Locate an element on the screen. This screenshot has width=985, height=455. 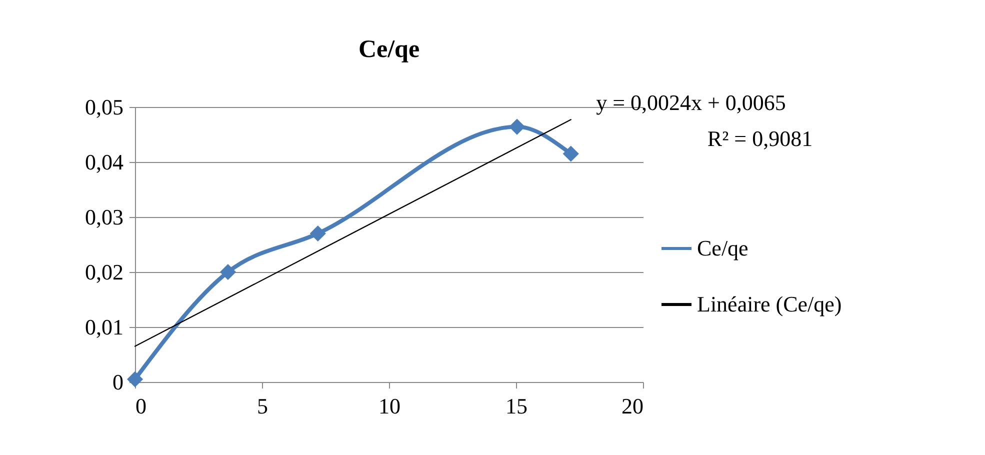
x-tick-label: 20 is located at coordinates (633, 406).